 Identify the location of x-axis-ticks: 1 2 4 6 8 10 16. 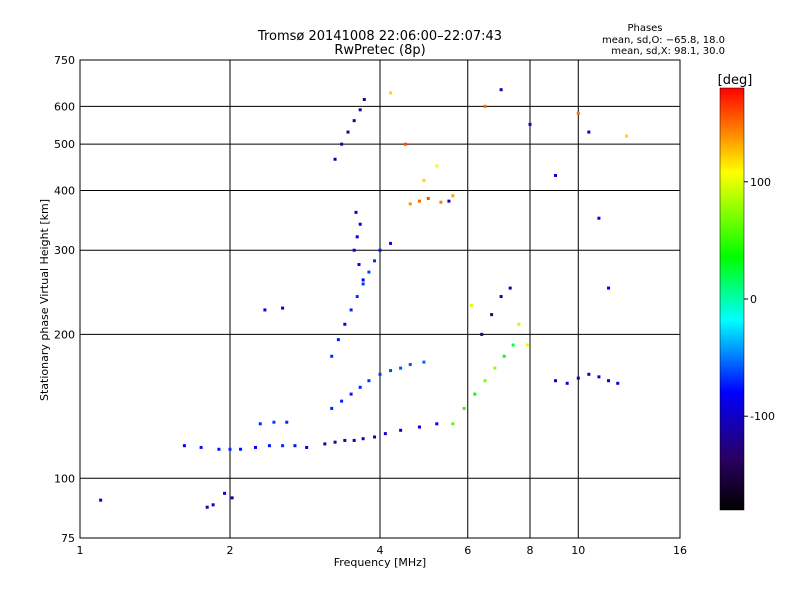
(382, 550).